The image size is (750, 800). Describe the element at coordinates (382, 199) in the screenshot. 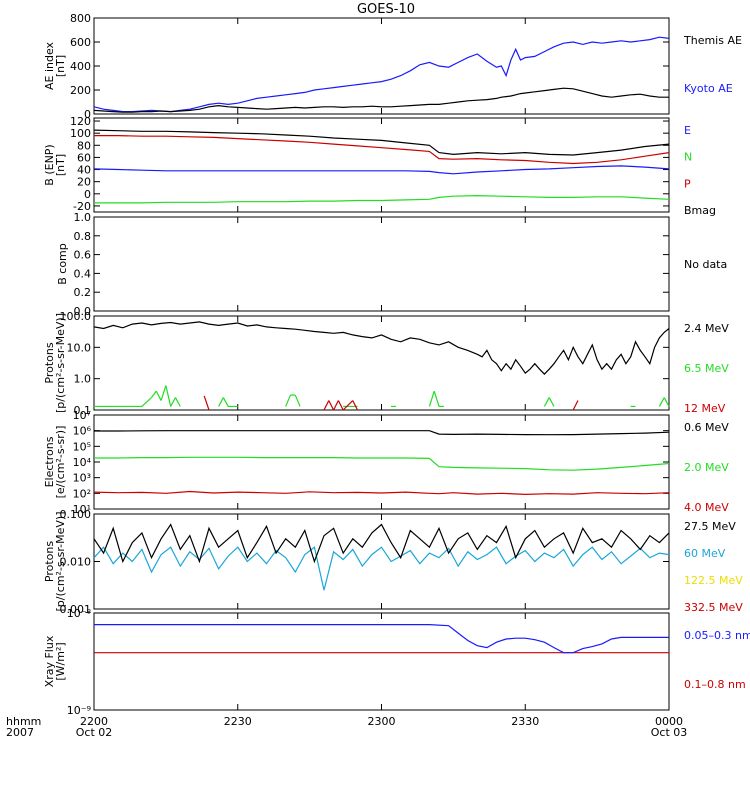

I see `series-n` at that location.